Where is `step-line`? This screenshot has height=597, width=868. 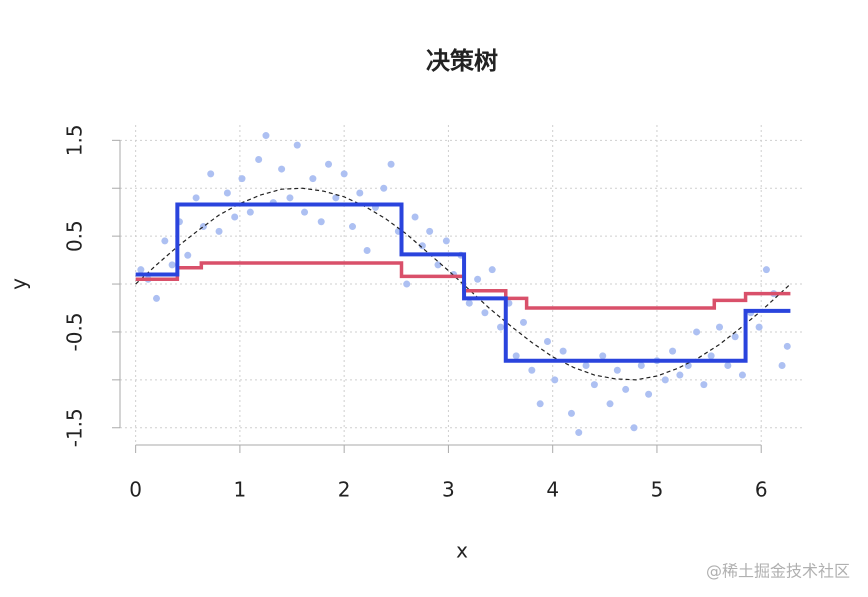
step-line is located at coordinates (463, 285).